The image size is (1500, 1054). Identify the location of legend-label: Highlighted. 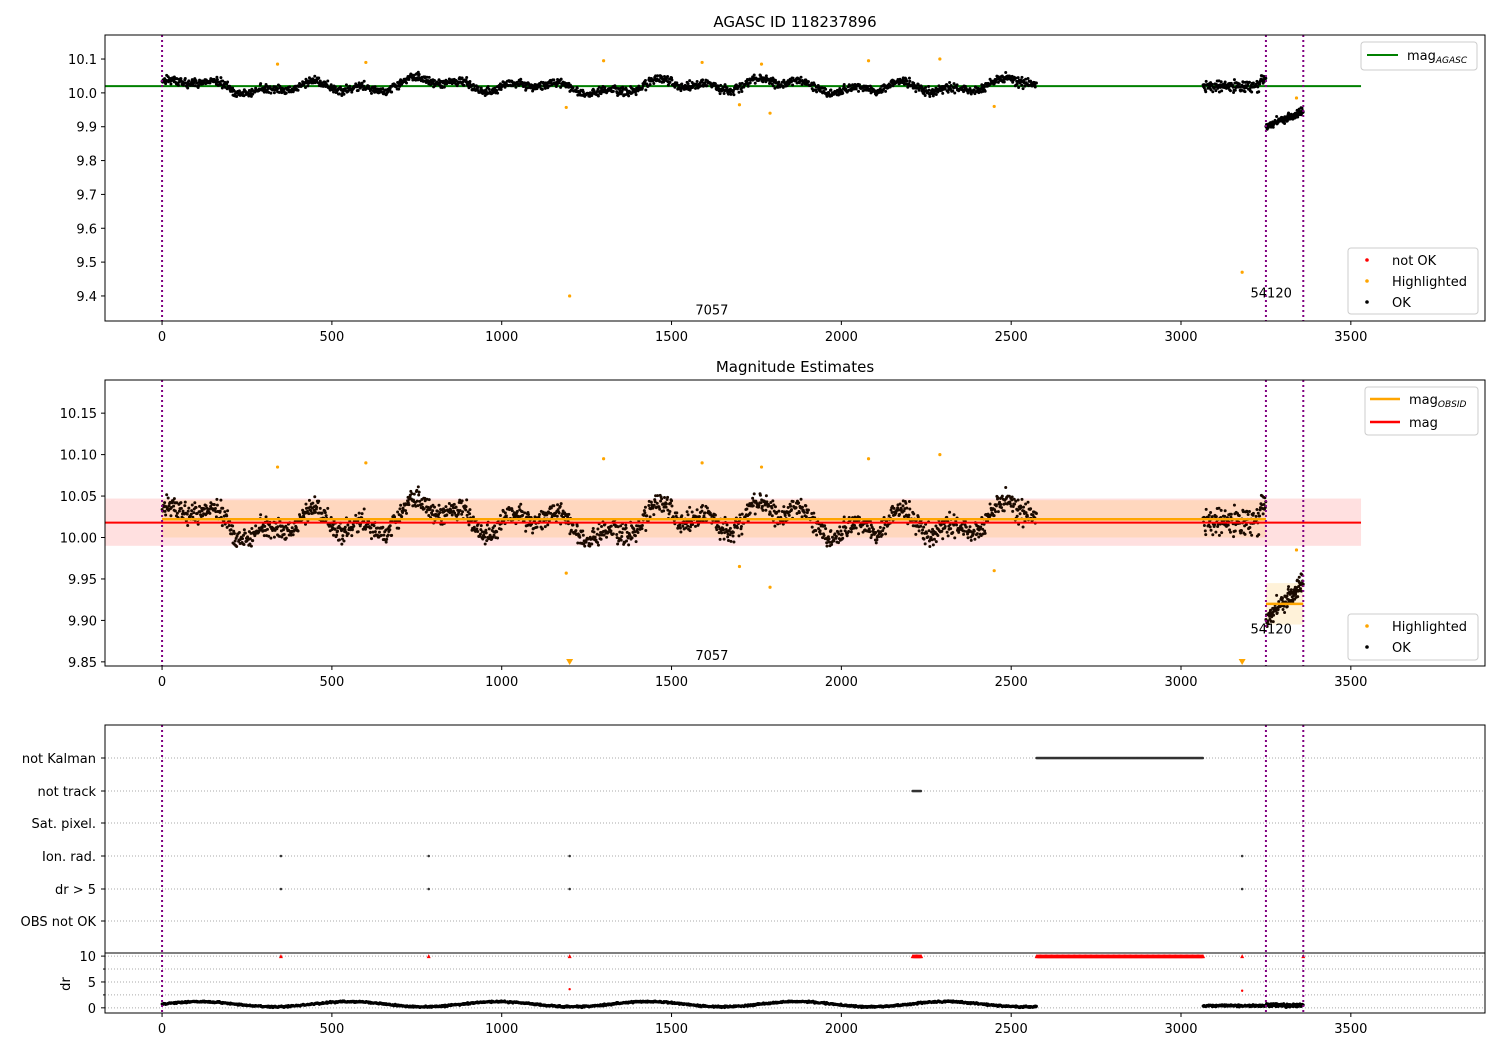
(1429, 627).